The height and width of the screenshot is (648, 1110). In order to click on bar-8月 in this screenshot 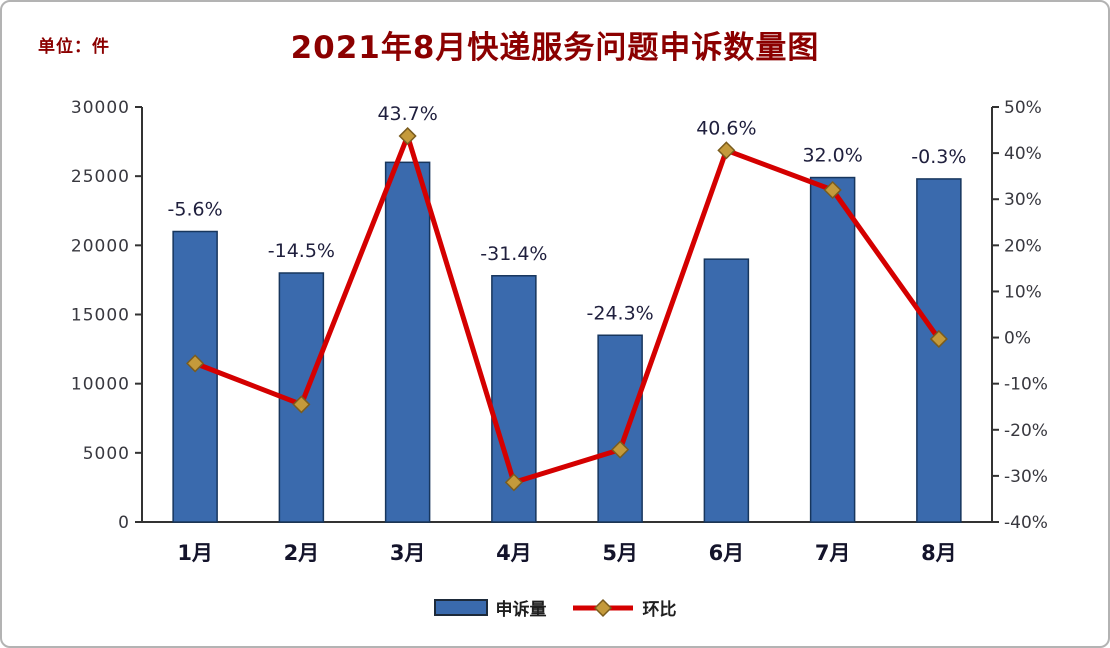, I will do `click(939, 350)`.